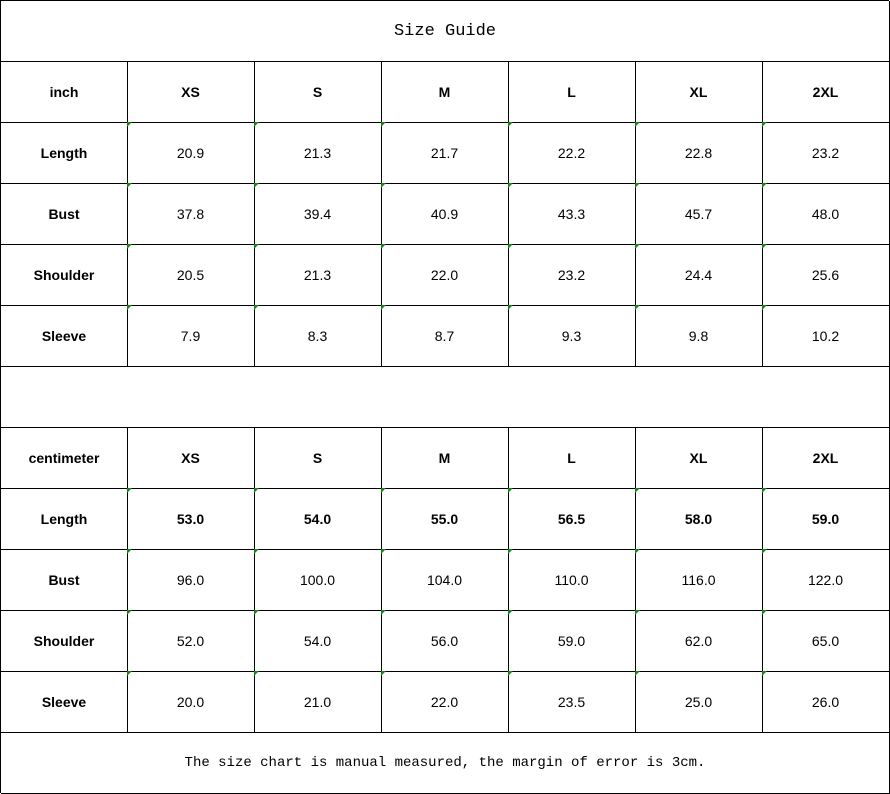  Describe the element at coordinates (699, 519) in the screenshot. I see `measure-value: 58.0` at that location.